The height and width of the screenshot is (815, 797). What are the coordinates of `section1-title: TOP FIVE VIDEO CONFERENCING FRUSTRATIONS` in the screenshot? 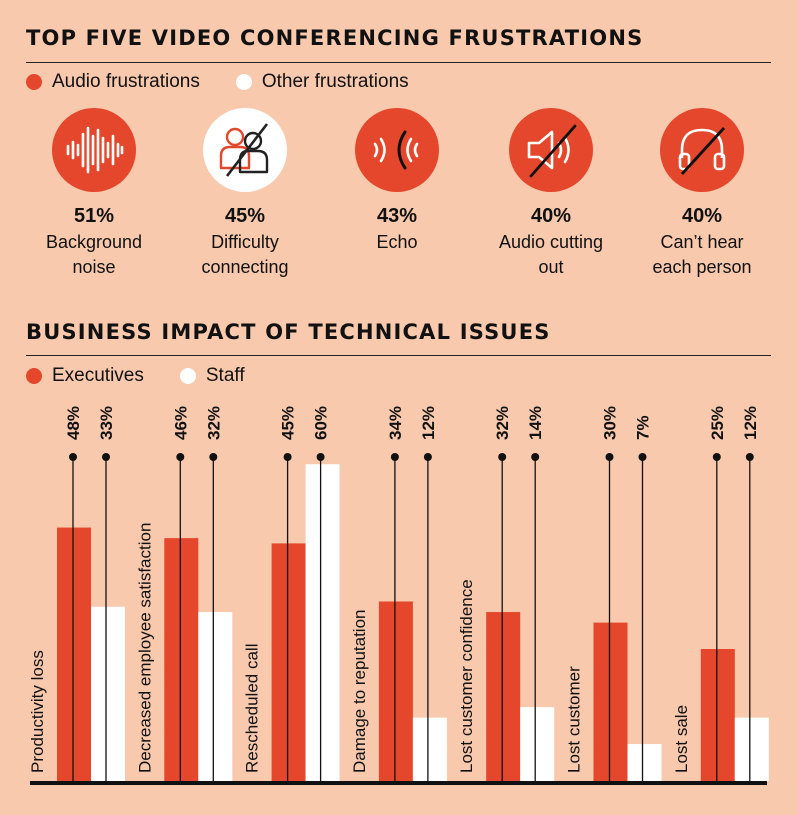 It's located at (335, 38).